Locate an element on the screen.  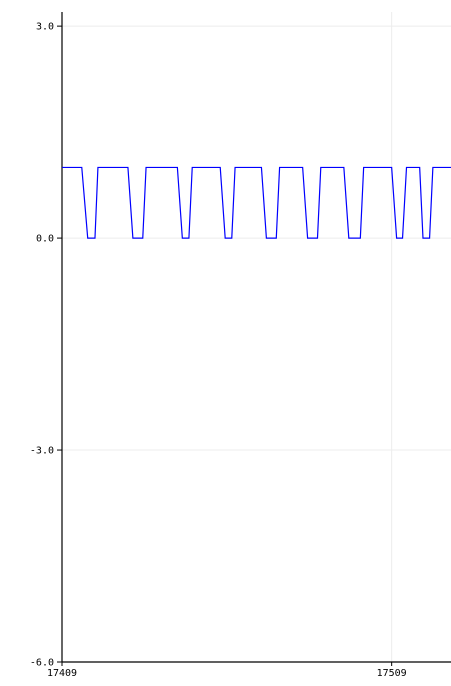
series-layer is located at coordinates (256, 202).